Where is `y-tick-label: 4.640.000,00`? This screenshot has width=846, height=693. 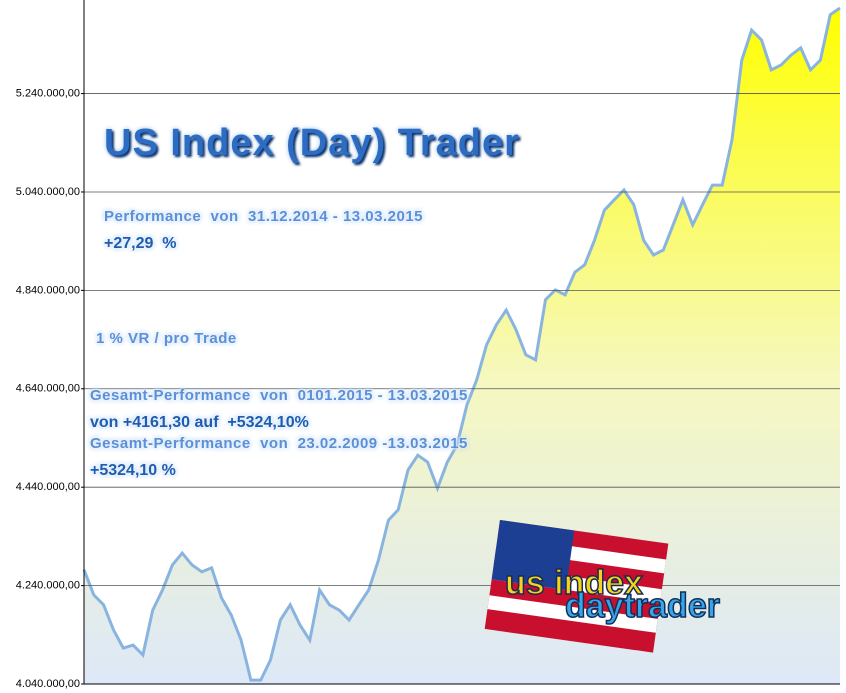 y-tick-label: 4.640.000,00 is located at coordinates (48, 389).